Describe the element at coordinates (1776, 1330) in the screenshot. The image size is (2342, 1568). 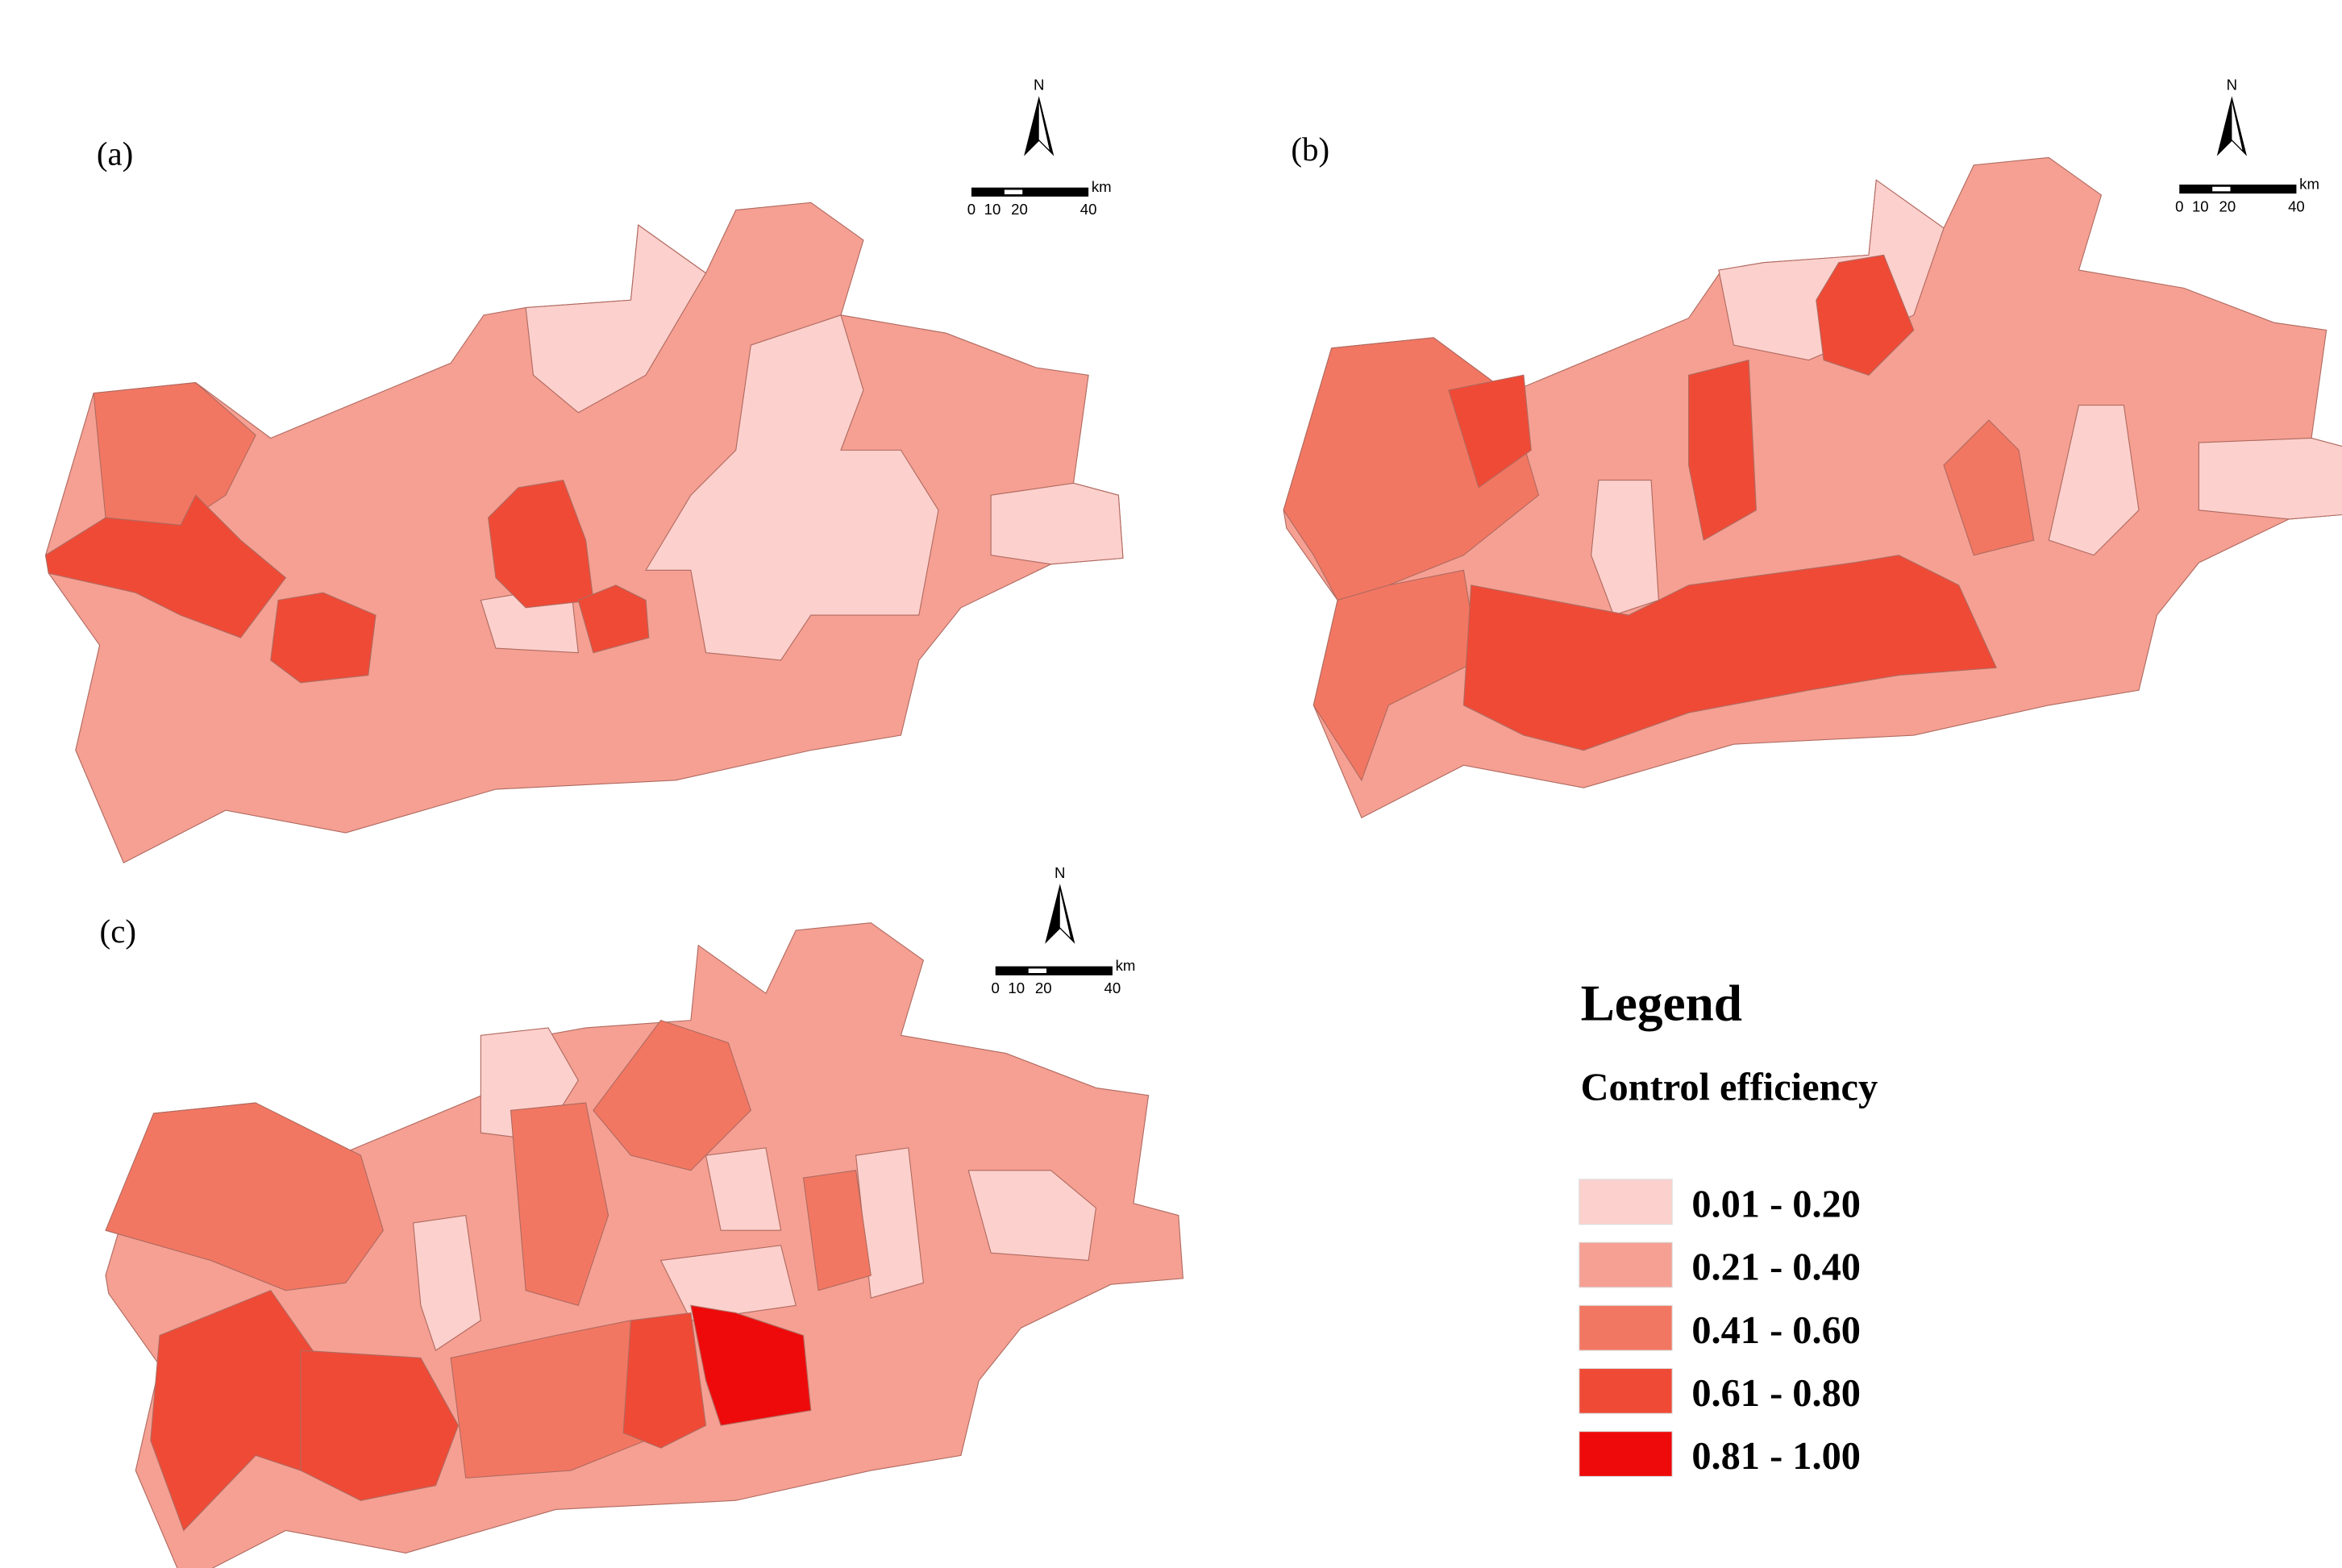
I see `legend-label: 0.41 - 0.60` at that location.